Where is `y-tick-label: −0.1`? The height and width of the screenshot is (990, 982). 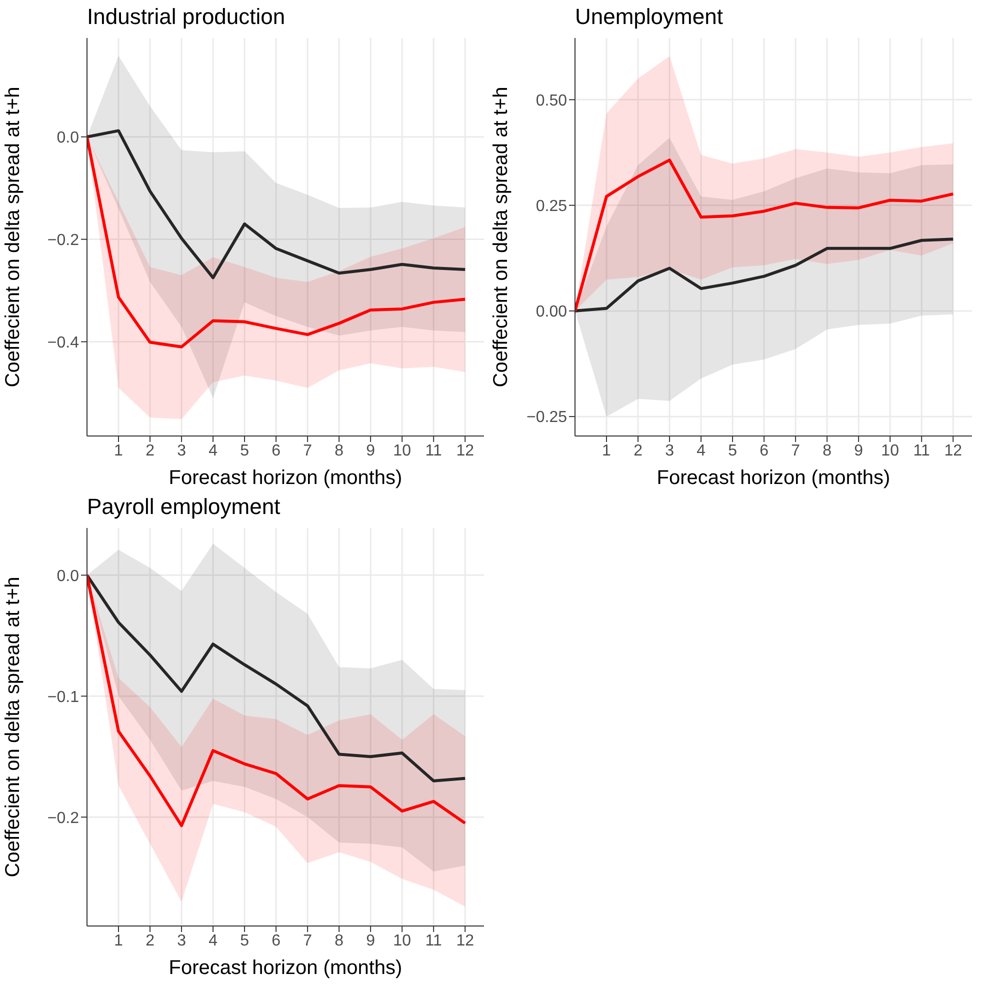 y-tick-label: −0.1 is located at coordinates (63, 697).